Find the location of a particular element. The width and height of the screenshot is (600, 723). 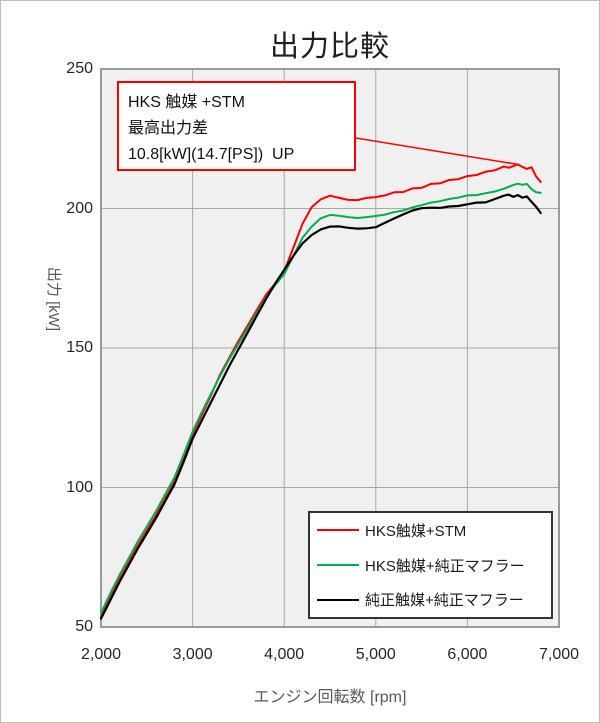

x-tick-label: 2,000 is located at coordinates (101, 654).